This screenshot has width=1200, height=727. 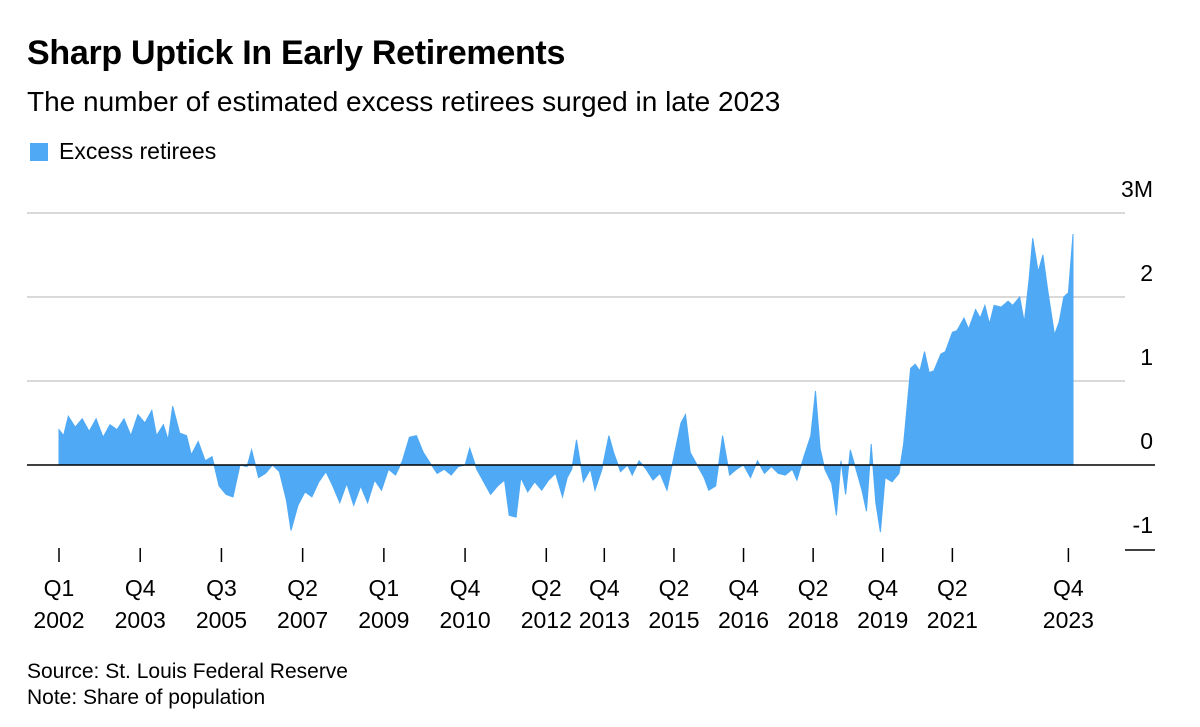 I want to click on y-tick-label: 1, so click(x=1146, y=357).